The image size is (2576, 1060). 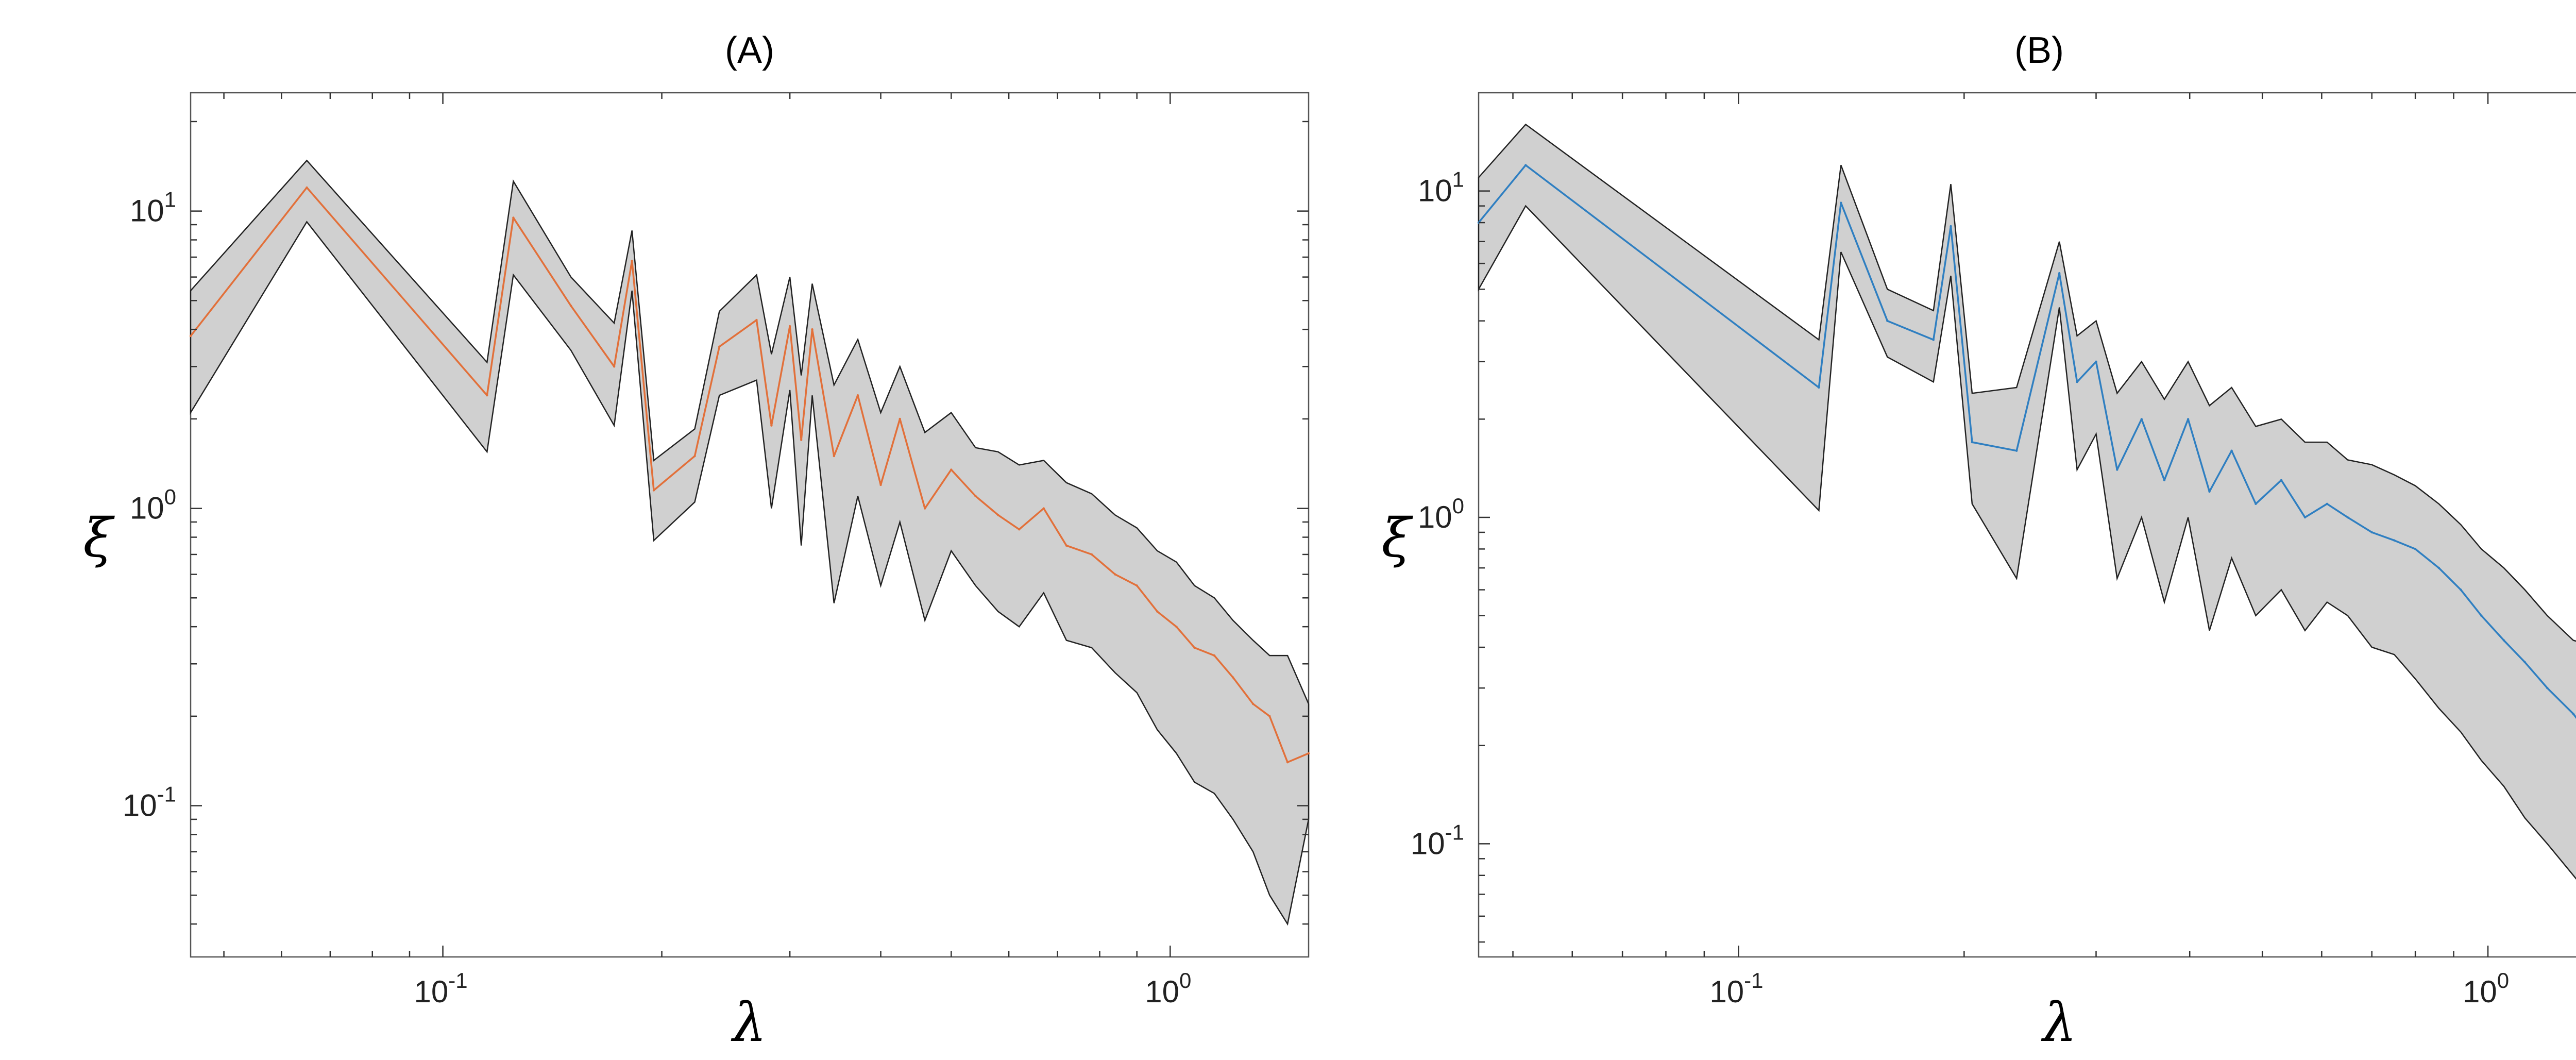 I want to click on panel-b-x-axis-label: λ, so click(x=2059, y=1022).